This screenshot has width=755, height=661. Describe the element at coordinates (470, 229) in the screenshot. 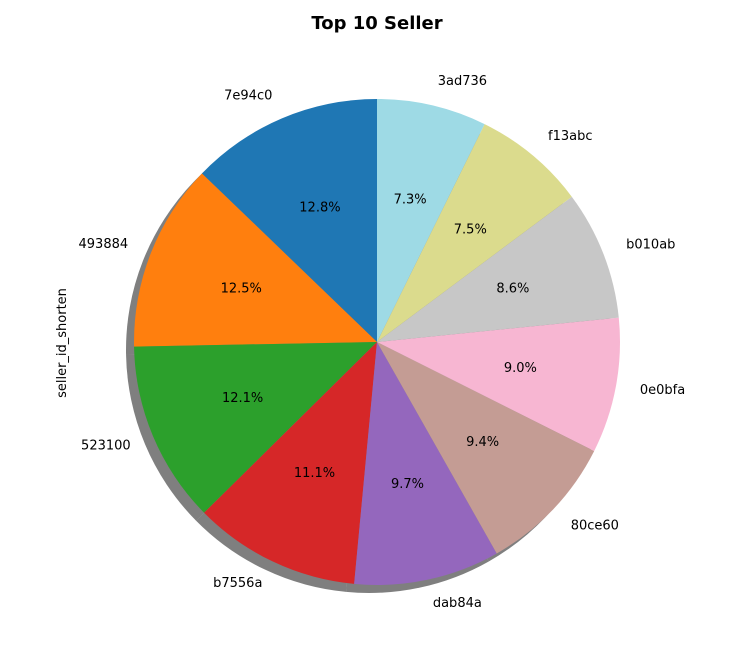

I see `slice-percent-f13abc: 7.5%` at that location.